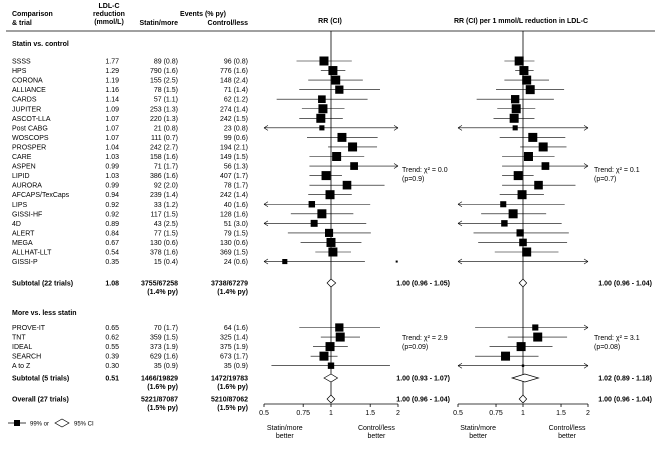  Describe the element at coordinates (234, 119) in the screenshot. I see `trial-control-events: 242 (1.5)` at that location.